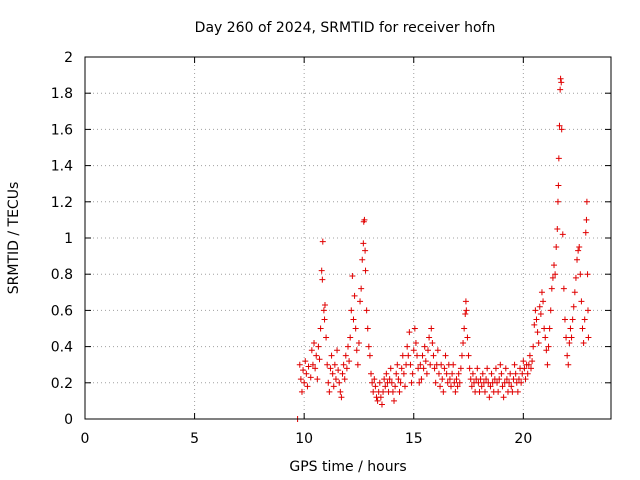  I want to click on y-tick-label: 0.8, so click(62, 275).